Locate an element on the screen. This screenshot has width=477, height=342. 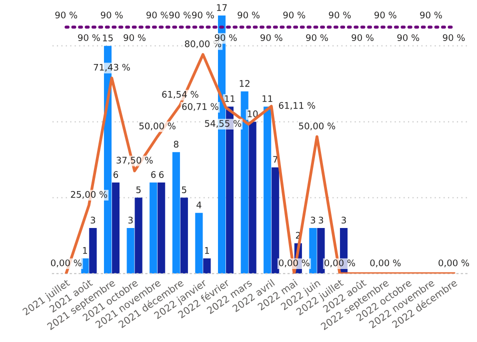
data-label: 61,54 % is located at coordinates (180, 94).